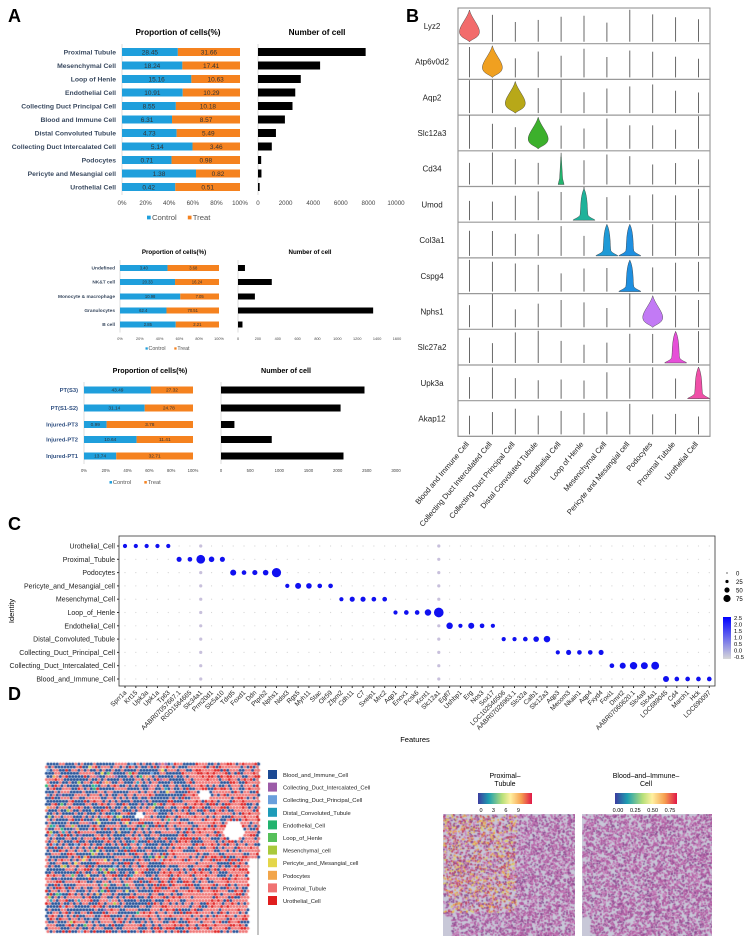 The width and height of the screenshot is (746, 944). I want to click on x-tick-label: 10000, so click(396, 203).